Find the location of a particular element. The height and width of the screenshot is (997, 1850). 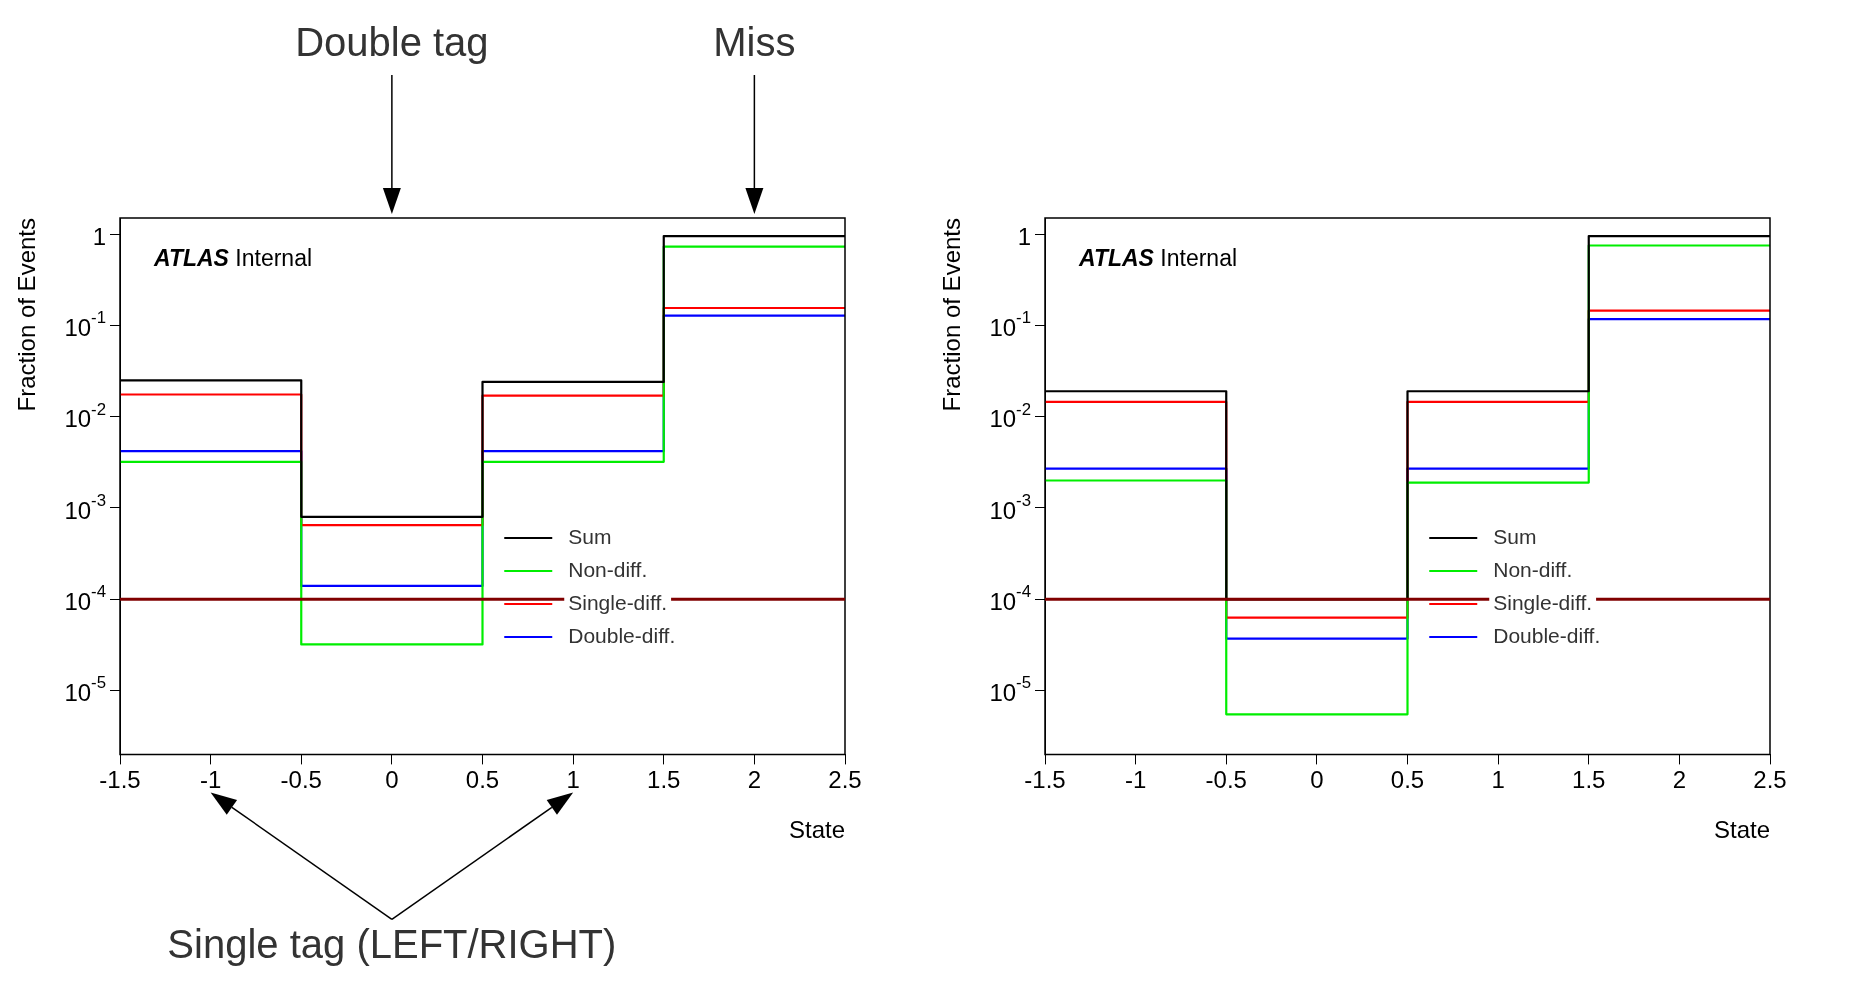

text: Miss is located at coordinates (754, 42).